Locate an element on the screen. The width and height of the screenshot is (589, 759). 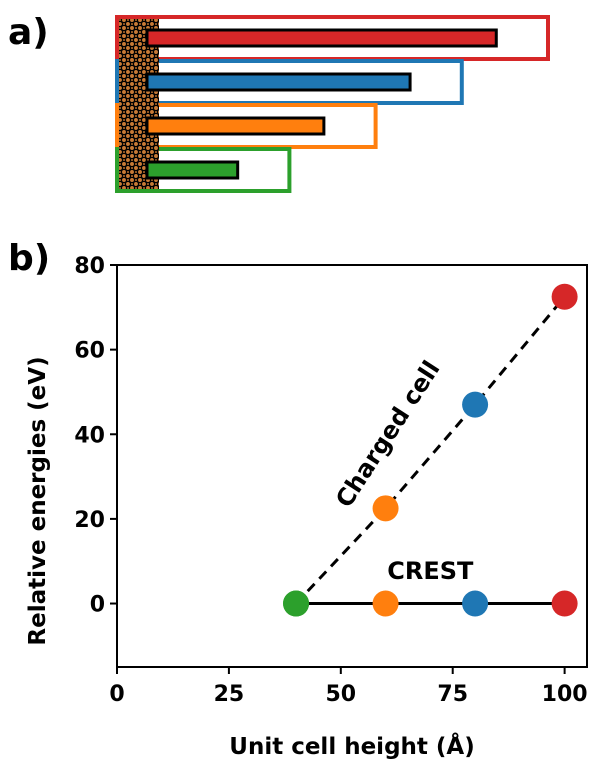
panel-b-label: b) is located at coordinates (29, 258).